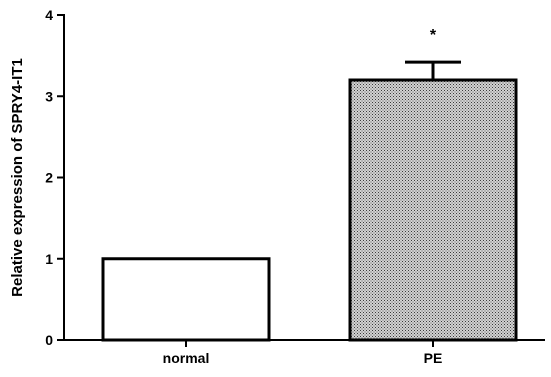  What do you see at coordinates (186, 299) in the screenshot?
I see `bar-normal` at bounding box center [186, 299].